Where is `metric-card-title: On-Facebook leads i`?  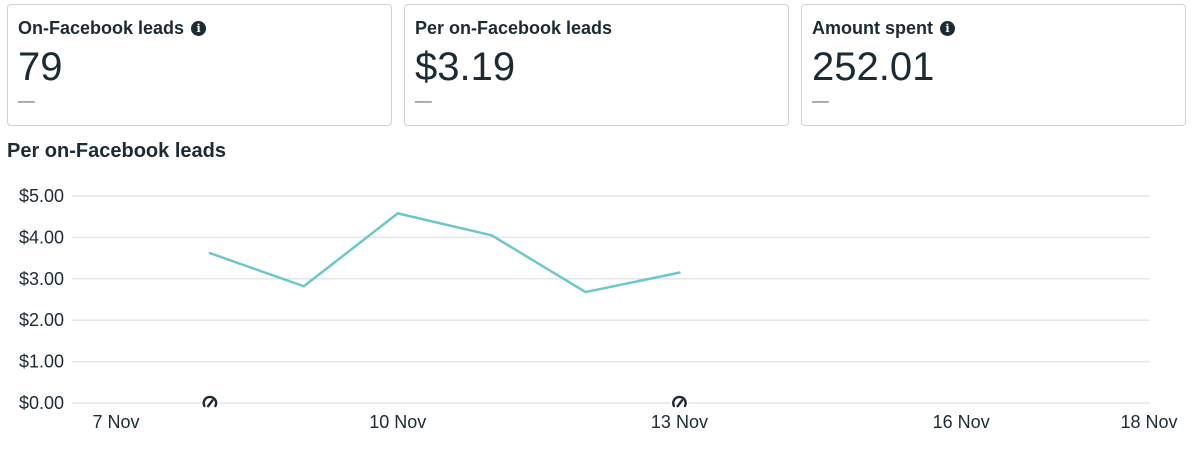 metric-card-title: On-Facebook leads i is located at coordinates (199, 28).